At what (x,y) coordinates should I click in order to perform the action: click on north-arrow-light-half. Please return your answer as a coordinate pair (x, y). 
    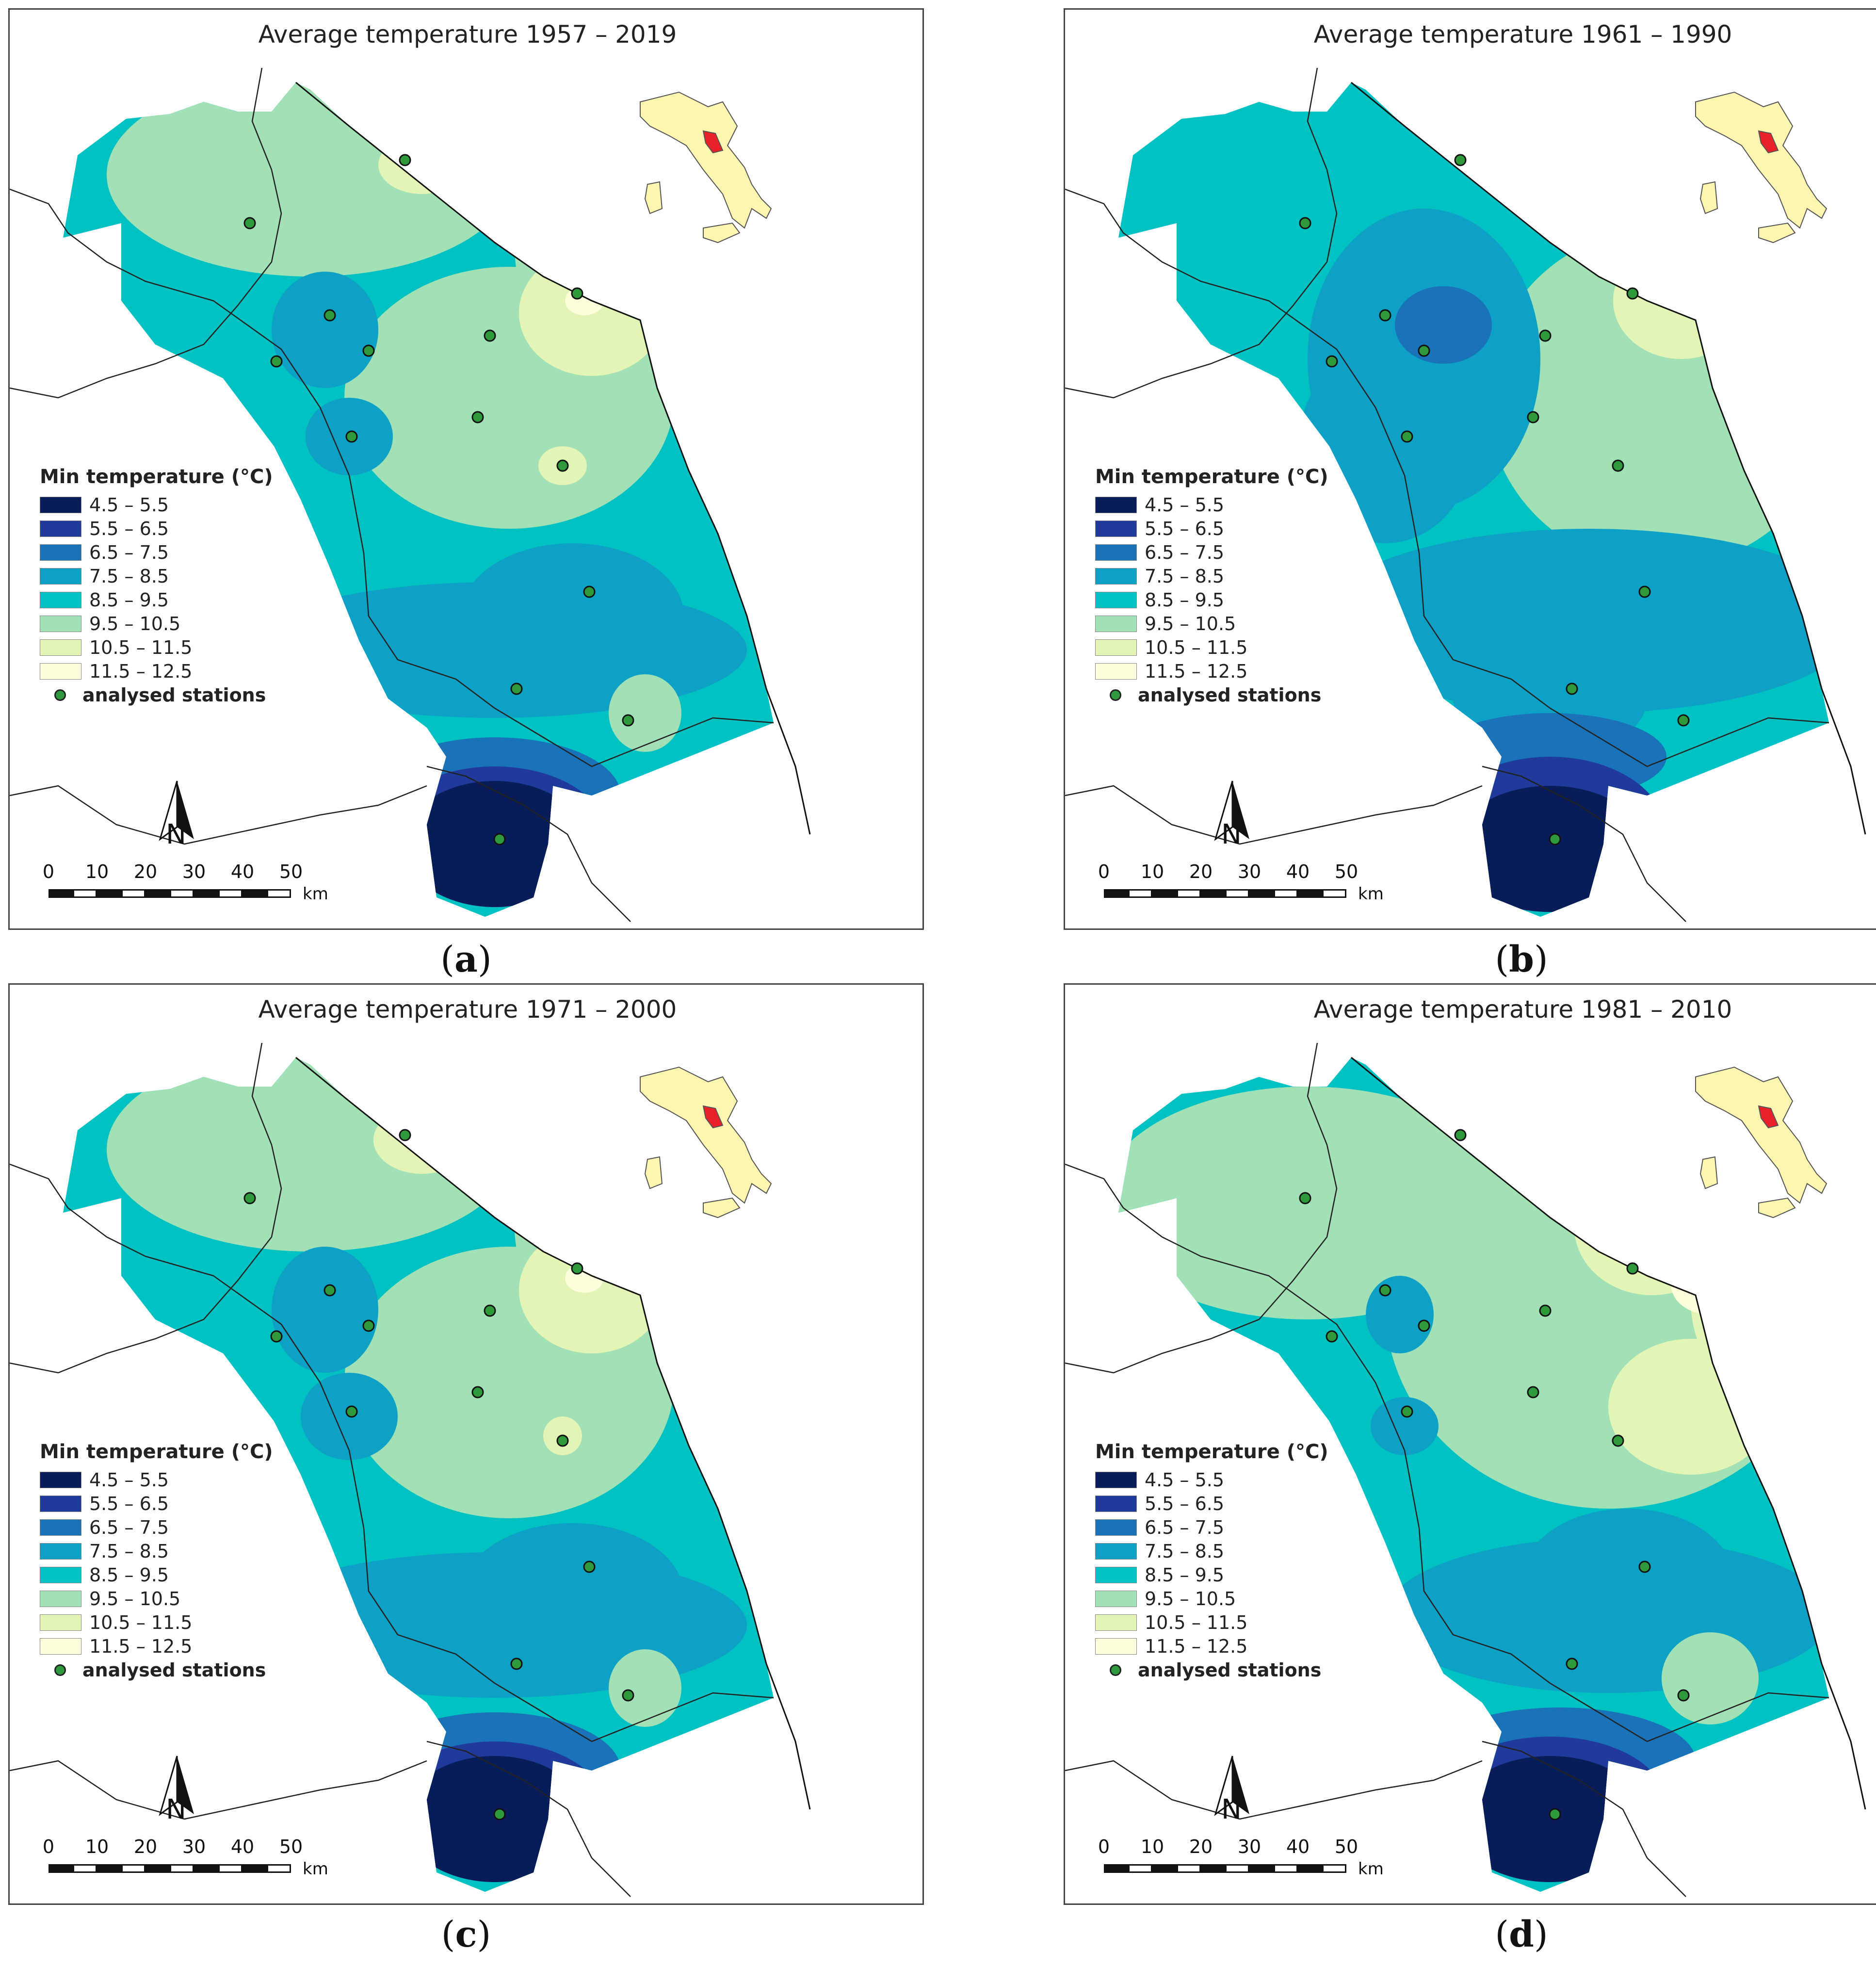
    Looking at the image, I should click on (1223, 1786).